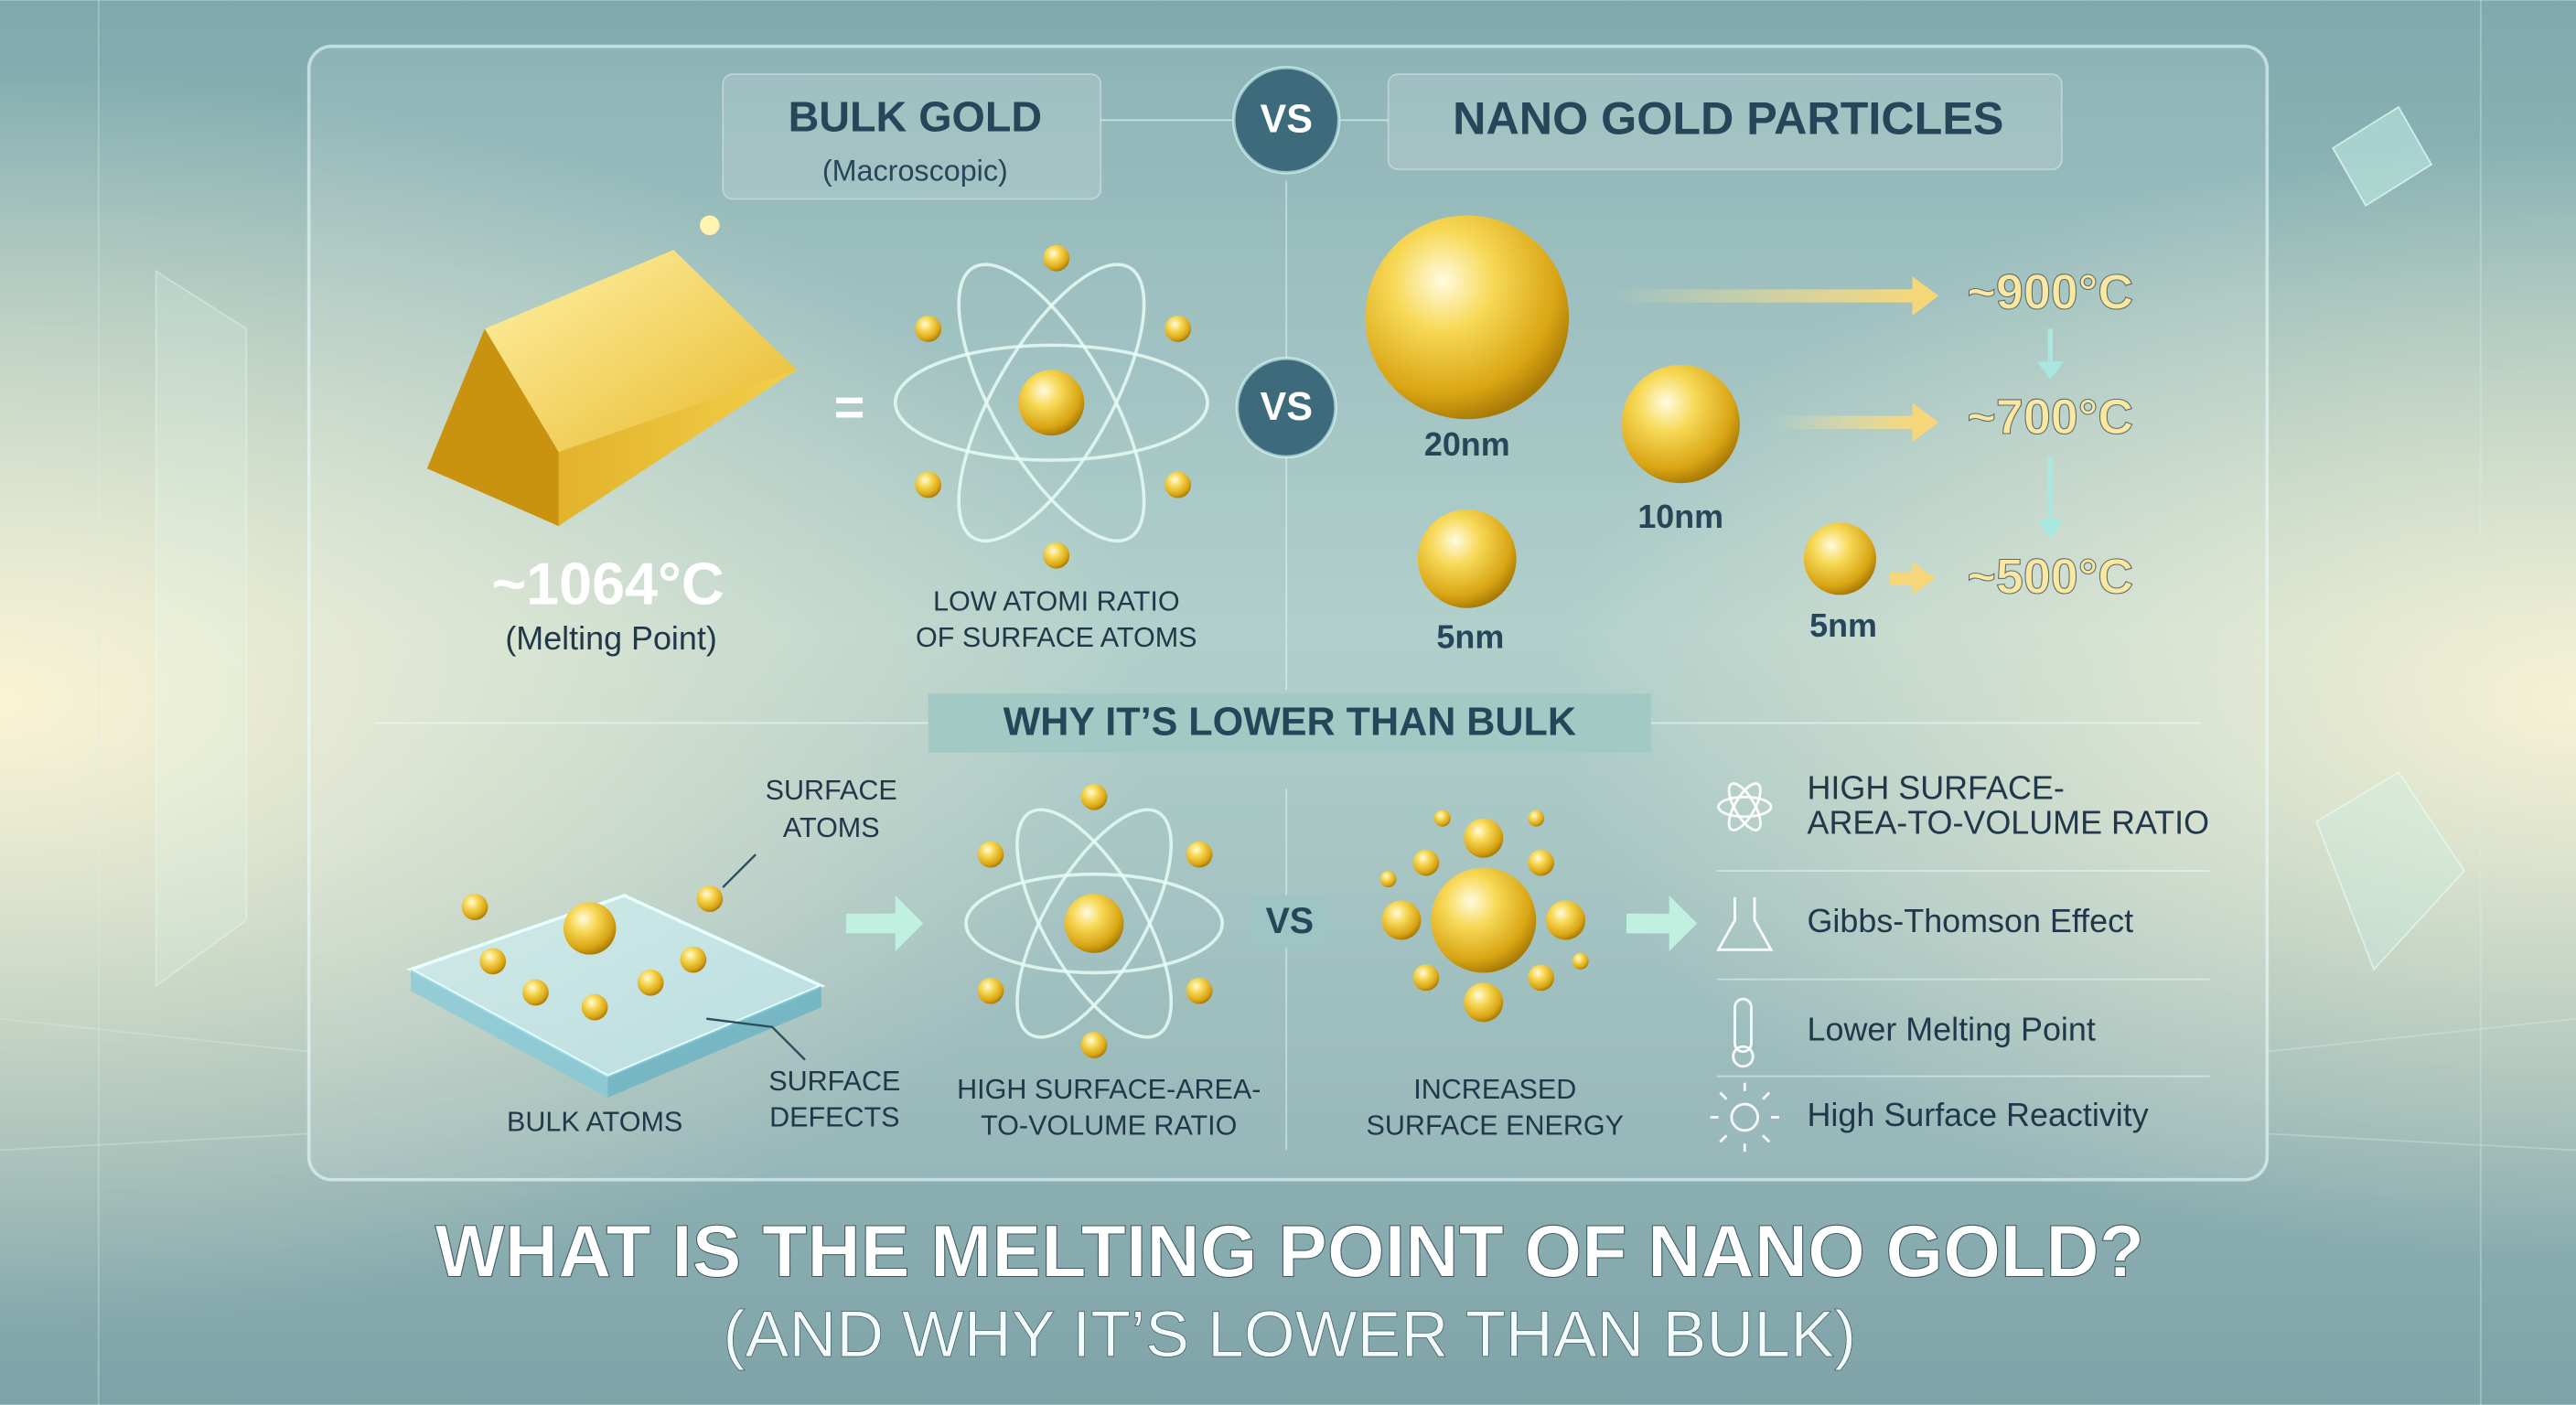  What do you see at coordinates (1937, 788) in the screenshot?
I see `list-item: HIGH SURFACE-` at bounding box center [1937, 788].